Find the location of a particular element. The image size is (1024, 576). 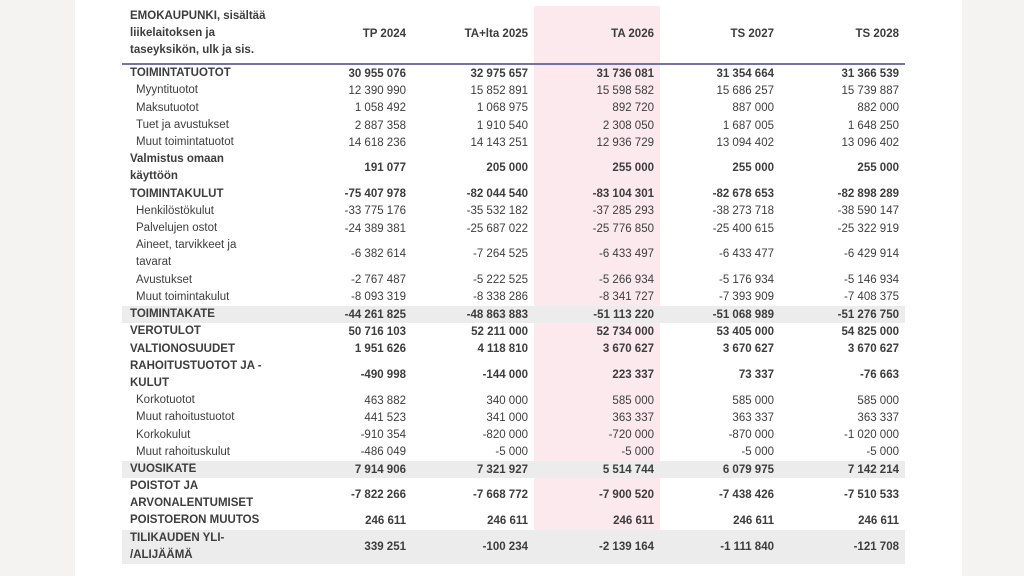

cell-value: -490 998 is located at coordinates (383, 374).